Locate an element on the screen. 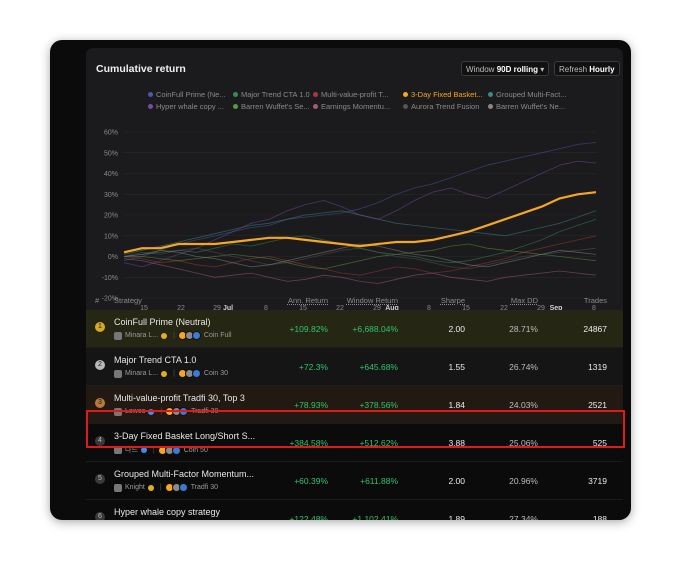 This screenshot has width=680, height=561. y-tick-label: 40% is located at coordinates (111, 174).